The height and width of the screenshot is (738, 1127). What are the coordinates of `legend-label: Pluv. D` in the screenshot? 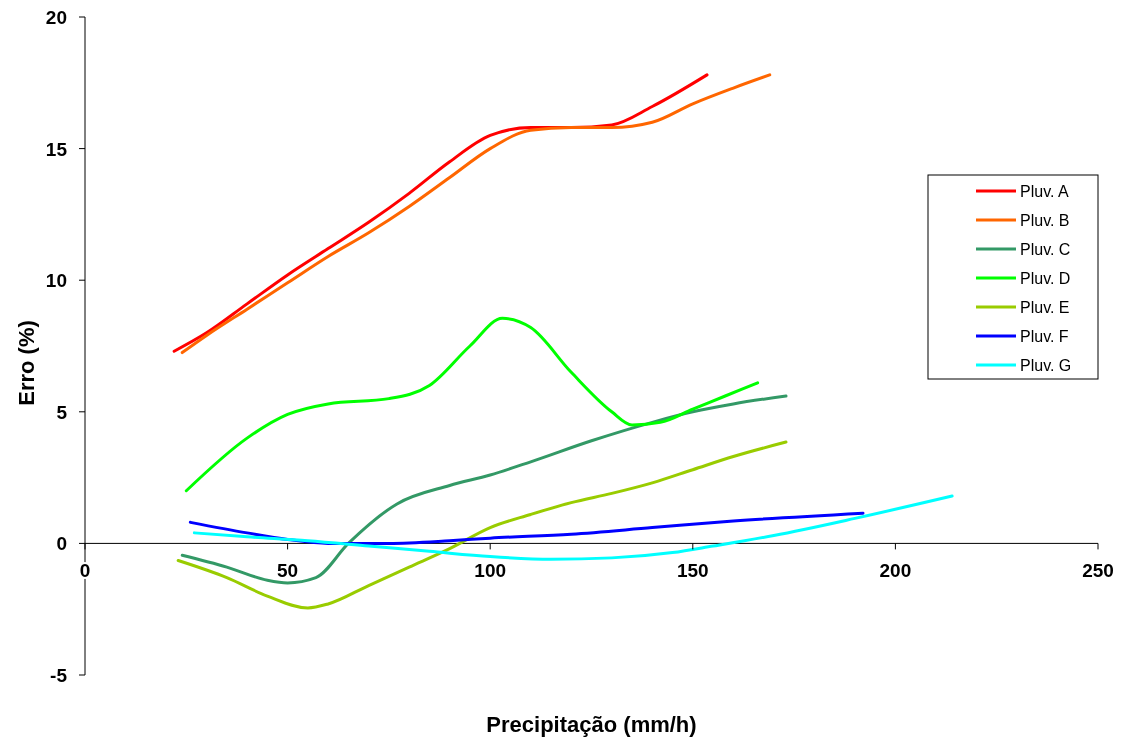 It's located at (1045, 278).